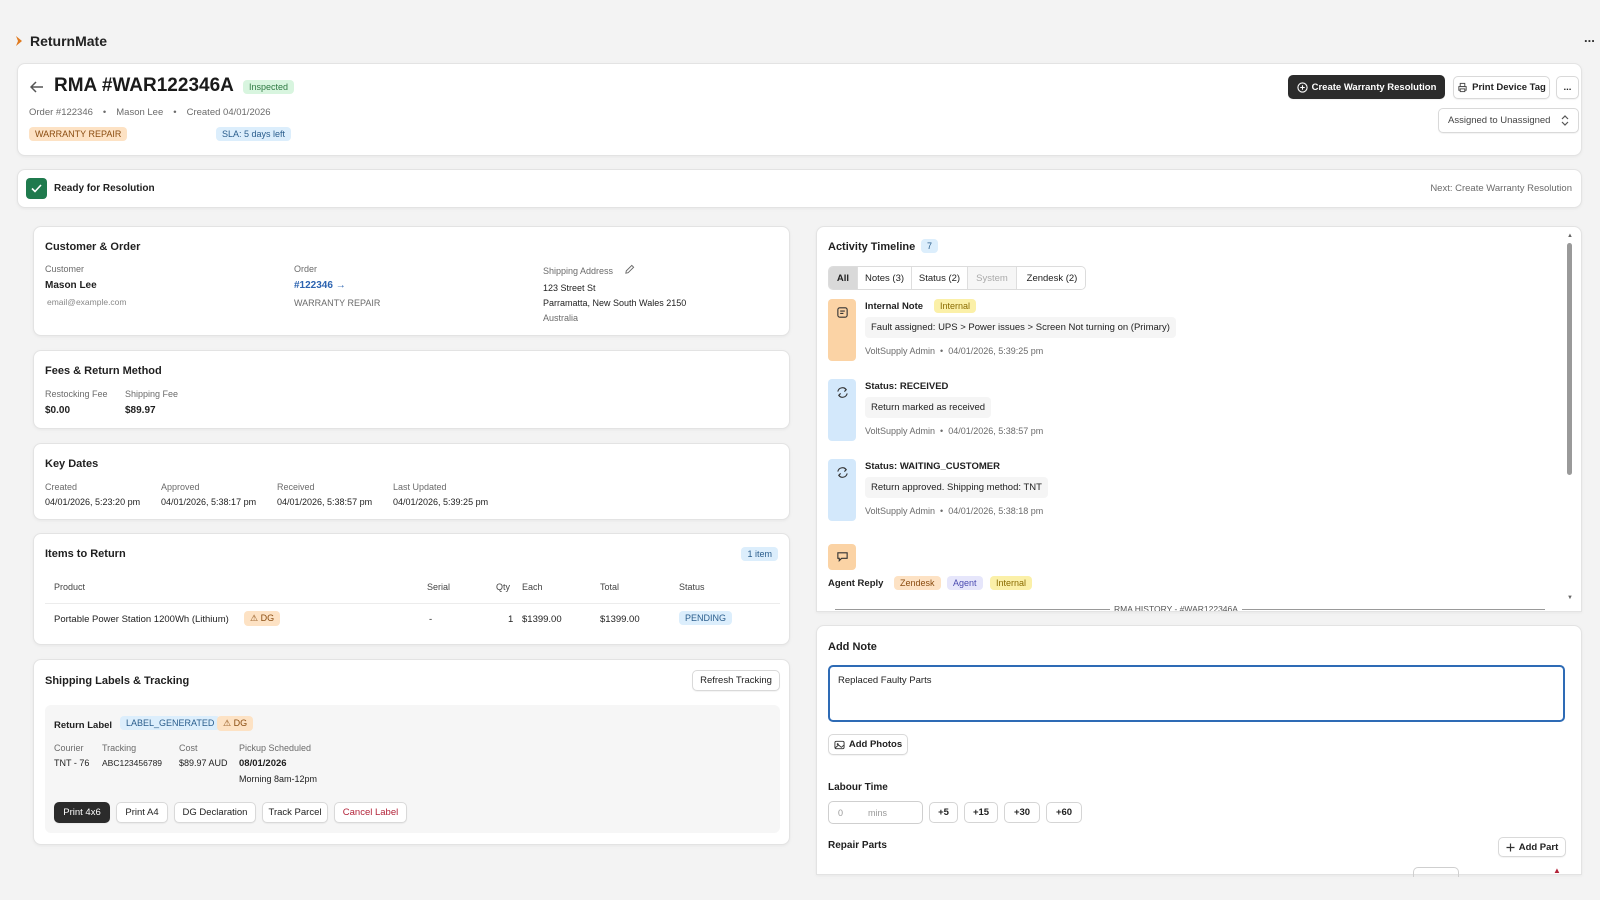 The image size is (1600, 900). Describe the element at coordinates (1510, 847) in the screenshot. I see `plus-icon` at that location.